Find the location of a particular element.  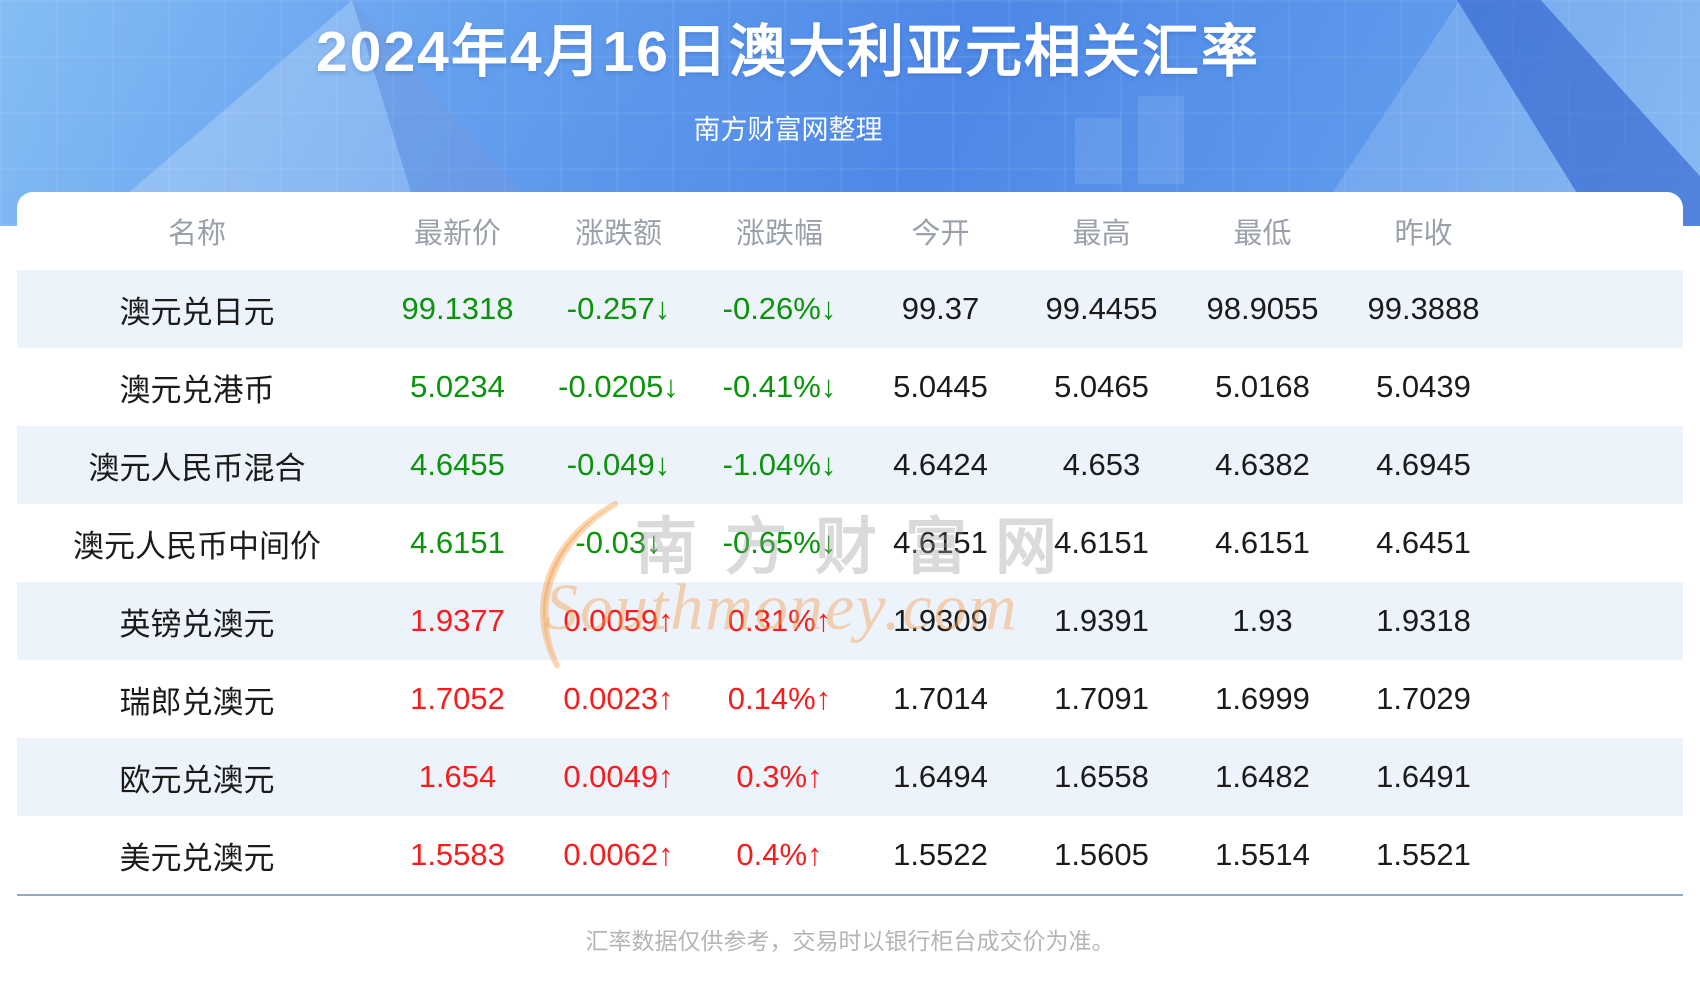

change-percent: -1.04%↓ is located at coordinates (779, 464).